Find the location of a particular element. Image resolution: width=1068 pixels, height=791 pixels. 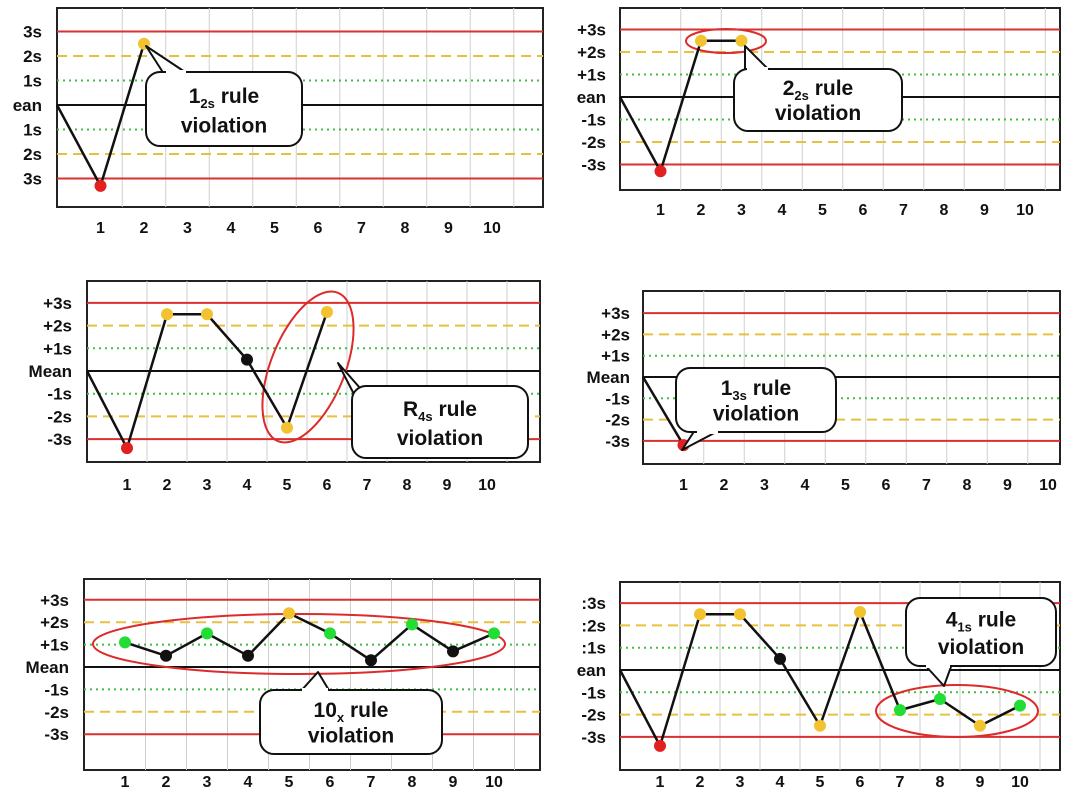

callout: 12s rule violation is located at coordinates (224, 96).